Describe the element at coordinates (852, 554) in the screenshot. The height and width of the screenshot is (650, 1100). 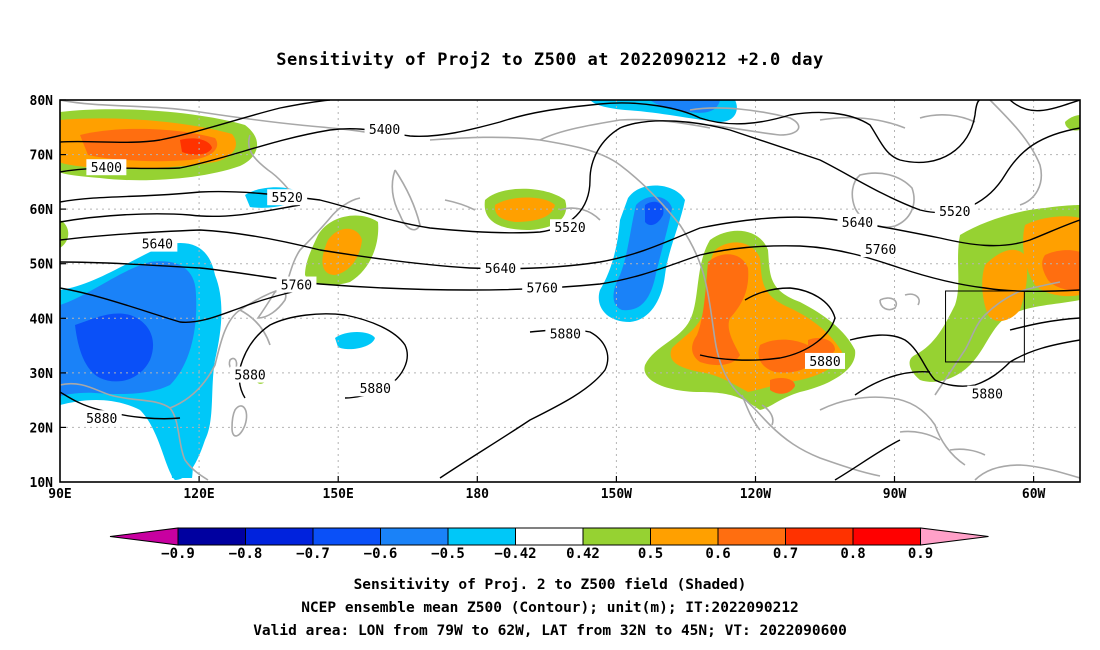
I see `colorbar-label: 0.8` at that location.